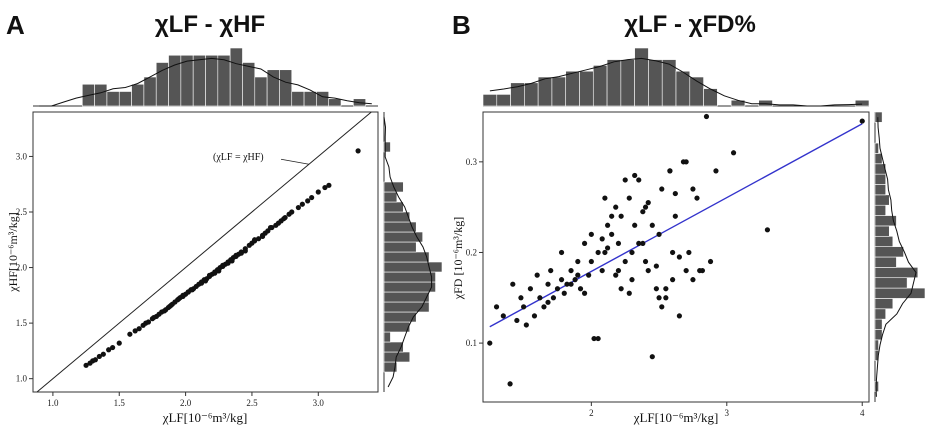 The height and width of the screenshot is (426, 952). I want to click on panel-a-y-ticks: 1.0 1.5 2.0 2.5 3.0, so click(24, 267).